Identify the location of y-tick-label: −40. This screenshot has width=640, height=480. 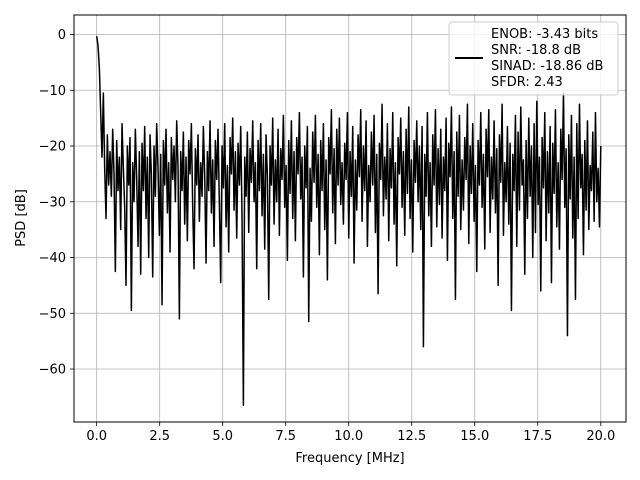
(52, 258).